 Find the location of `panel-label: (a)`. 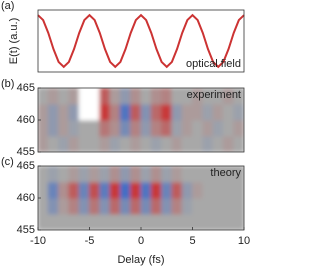

panel-label: (a) is located at coordinates (7, 6).